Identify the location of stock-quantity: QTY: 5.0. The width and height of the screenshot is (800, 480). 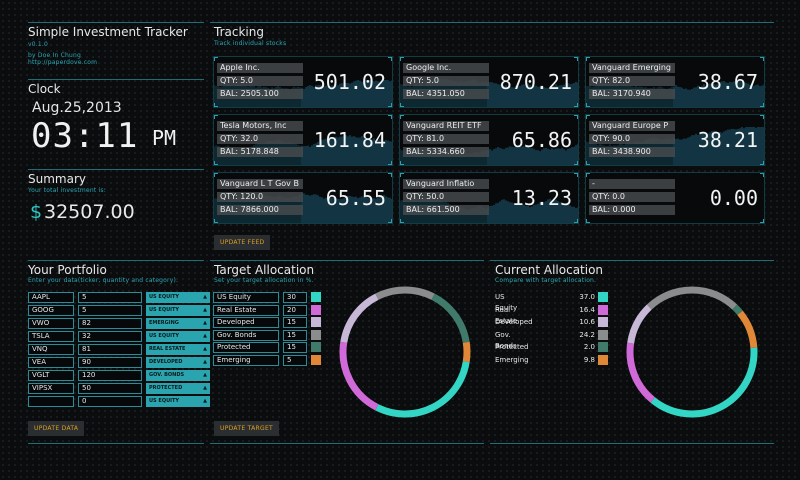
(446, 81).